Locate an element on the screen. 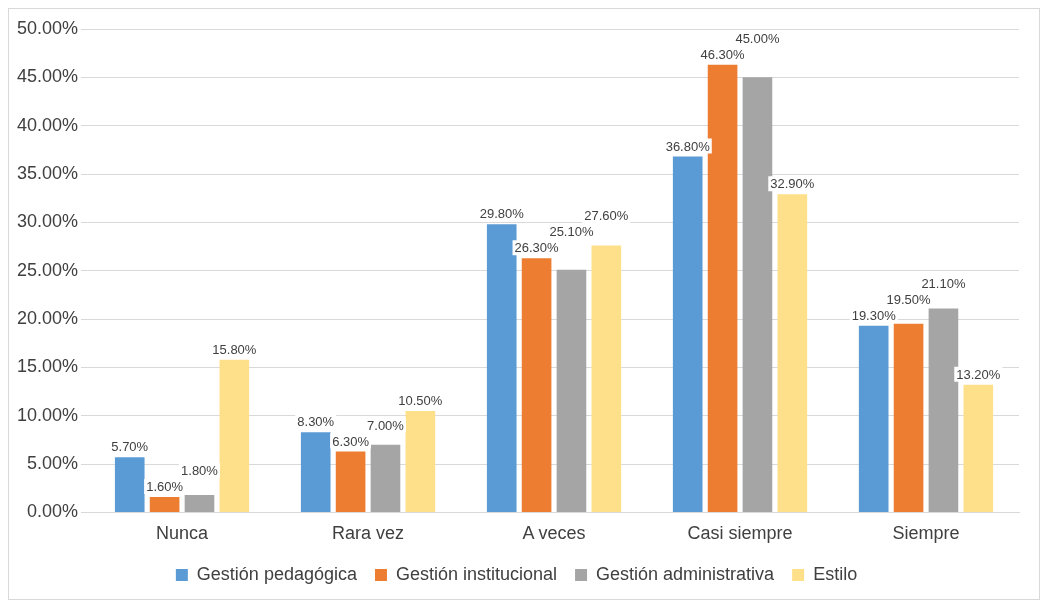  data-label: 46.30% is located at coordinates (723, 54).